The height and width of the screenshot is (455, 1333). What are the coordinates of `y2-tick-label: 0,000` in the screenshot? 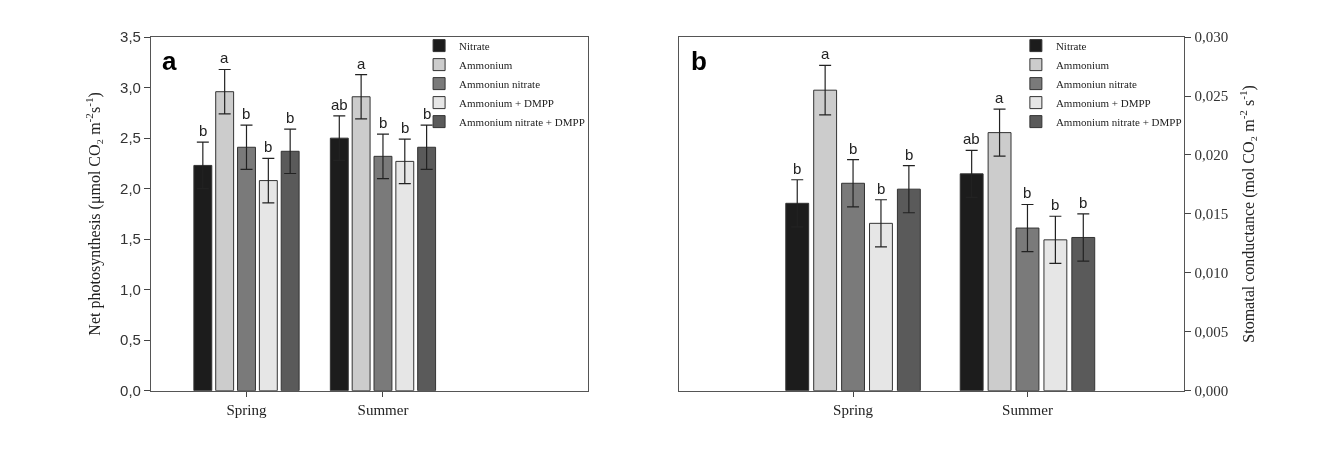 It's located at (1211, 390).